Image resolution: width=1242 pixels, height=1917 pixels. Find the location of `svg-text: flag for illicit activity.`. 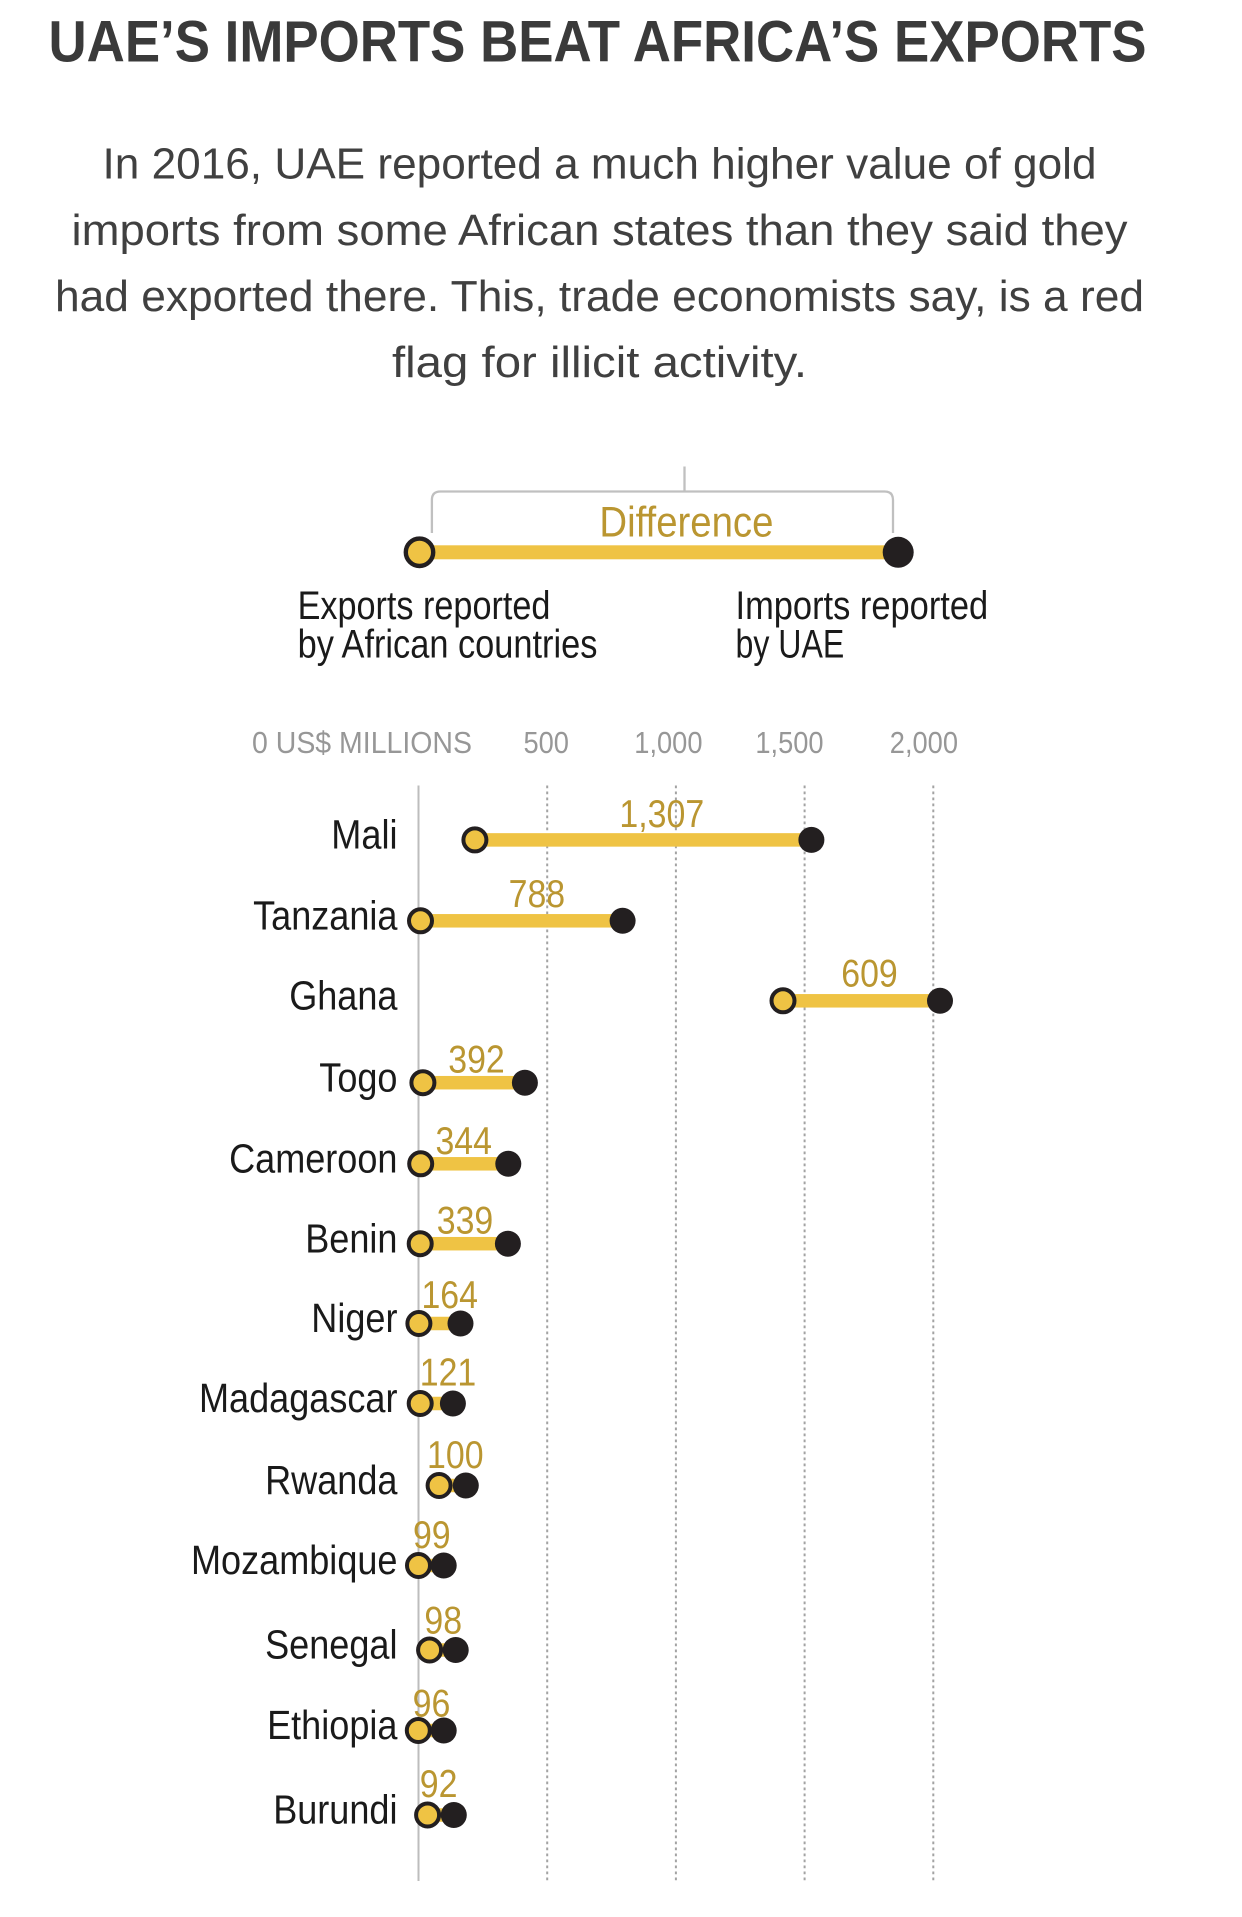

svg-text: flag for illicit activity. is located at coordinates (599, 362).